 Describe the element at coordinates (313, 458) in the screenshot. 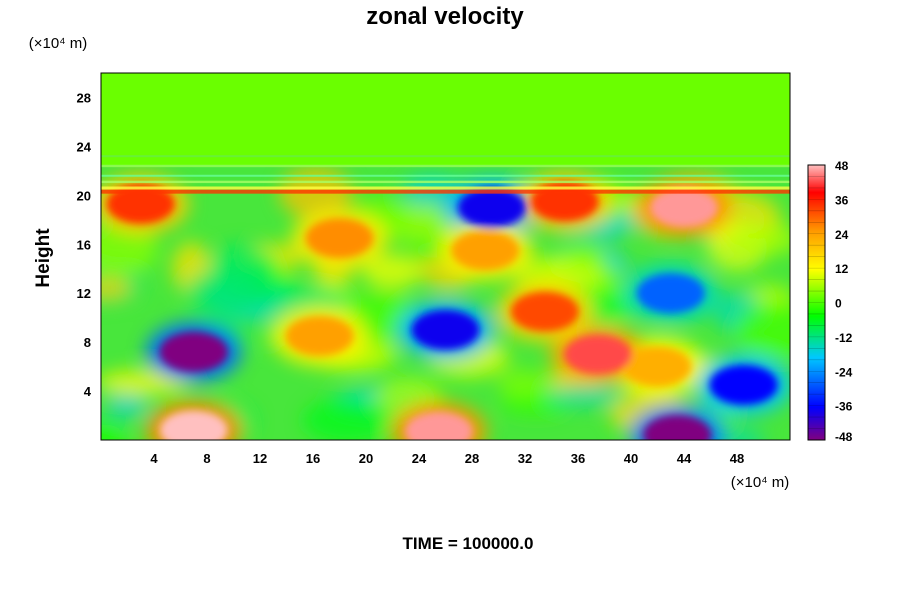

I see `x-tick-label: 16` at that location.